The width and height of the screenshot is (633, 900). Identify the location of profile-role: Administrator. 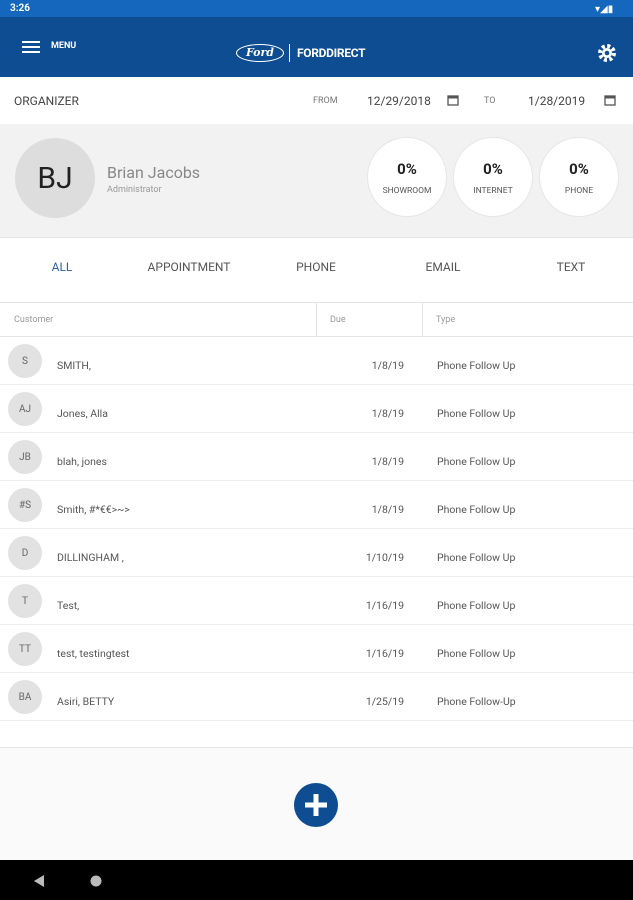
(134, 190).